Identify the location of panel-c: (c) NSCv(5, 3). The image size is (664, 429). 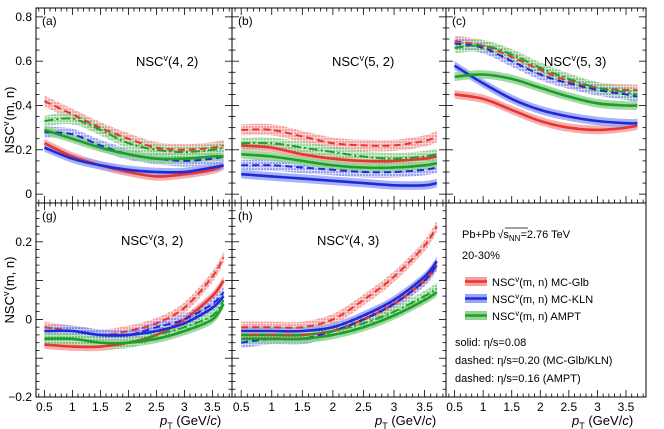
(546, 105).